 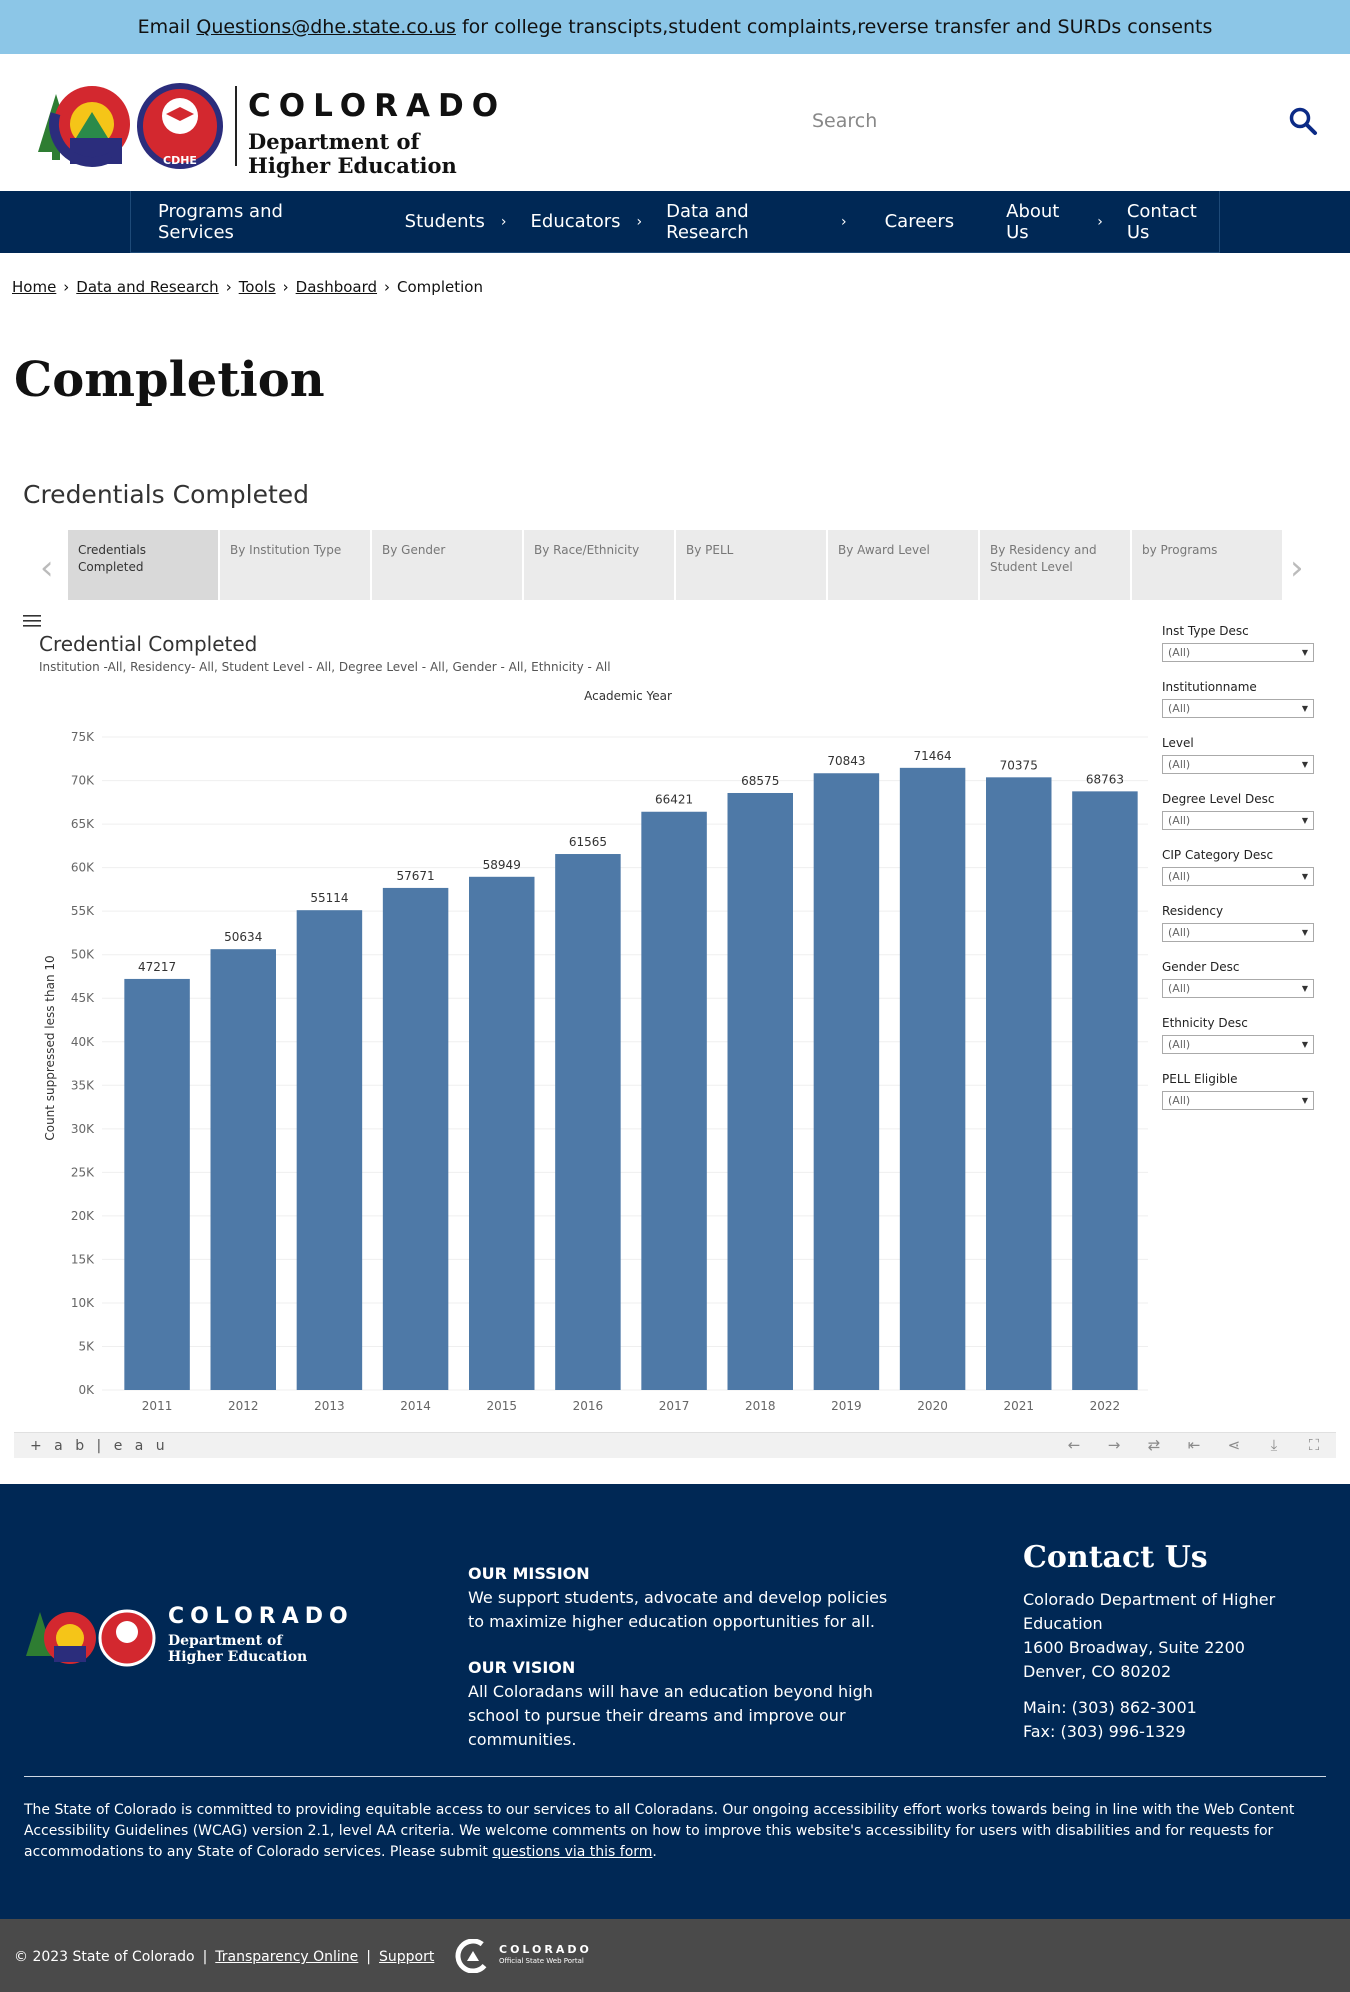 I want to click on filter-label: Ethnicity Desc, so click(x=1205, y=1023).